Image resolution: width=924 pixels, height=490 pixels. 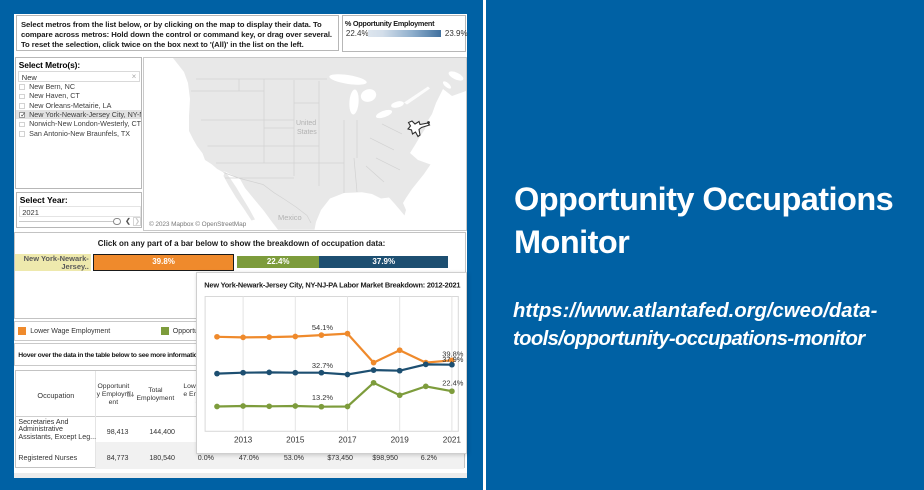 I want to click on svg-text: 54.1%, so click(x=323, y=327).